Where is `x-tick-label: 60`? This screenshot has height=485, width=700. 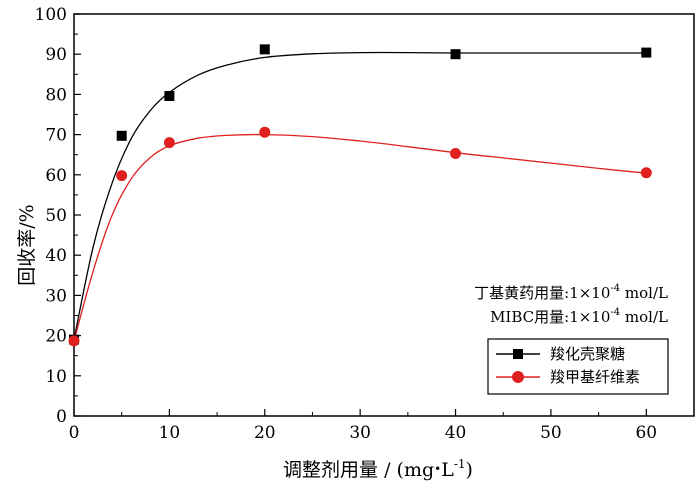
x-tick-label: 60 is located at coordinates (646, 433).